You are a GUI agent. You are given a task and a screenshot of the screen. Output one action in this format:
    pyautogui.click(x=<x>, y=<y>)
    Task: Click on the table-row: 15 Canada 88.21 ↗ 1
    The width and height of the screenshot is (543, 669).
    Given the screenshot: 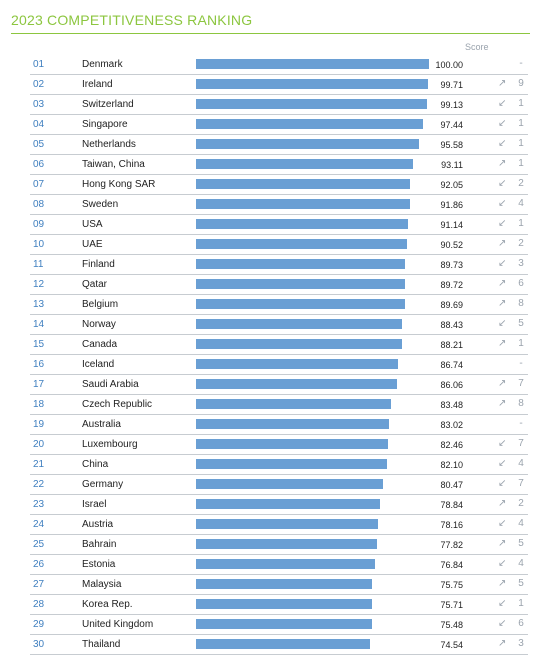 What is the action you would take?
    pyautogui.click(x=271, y=345)
    